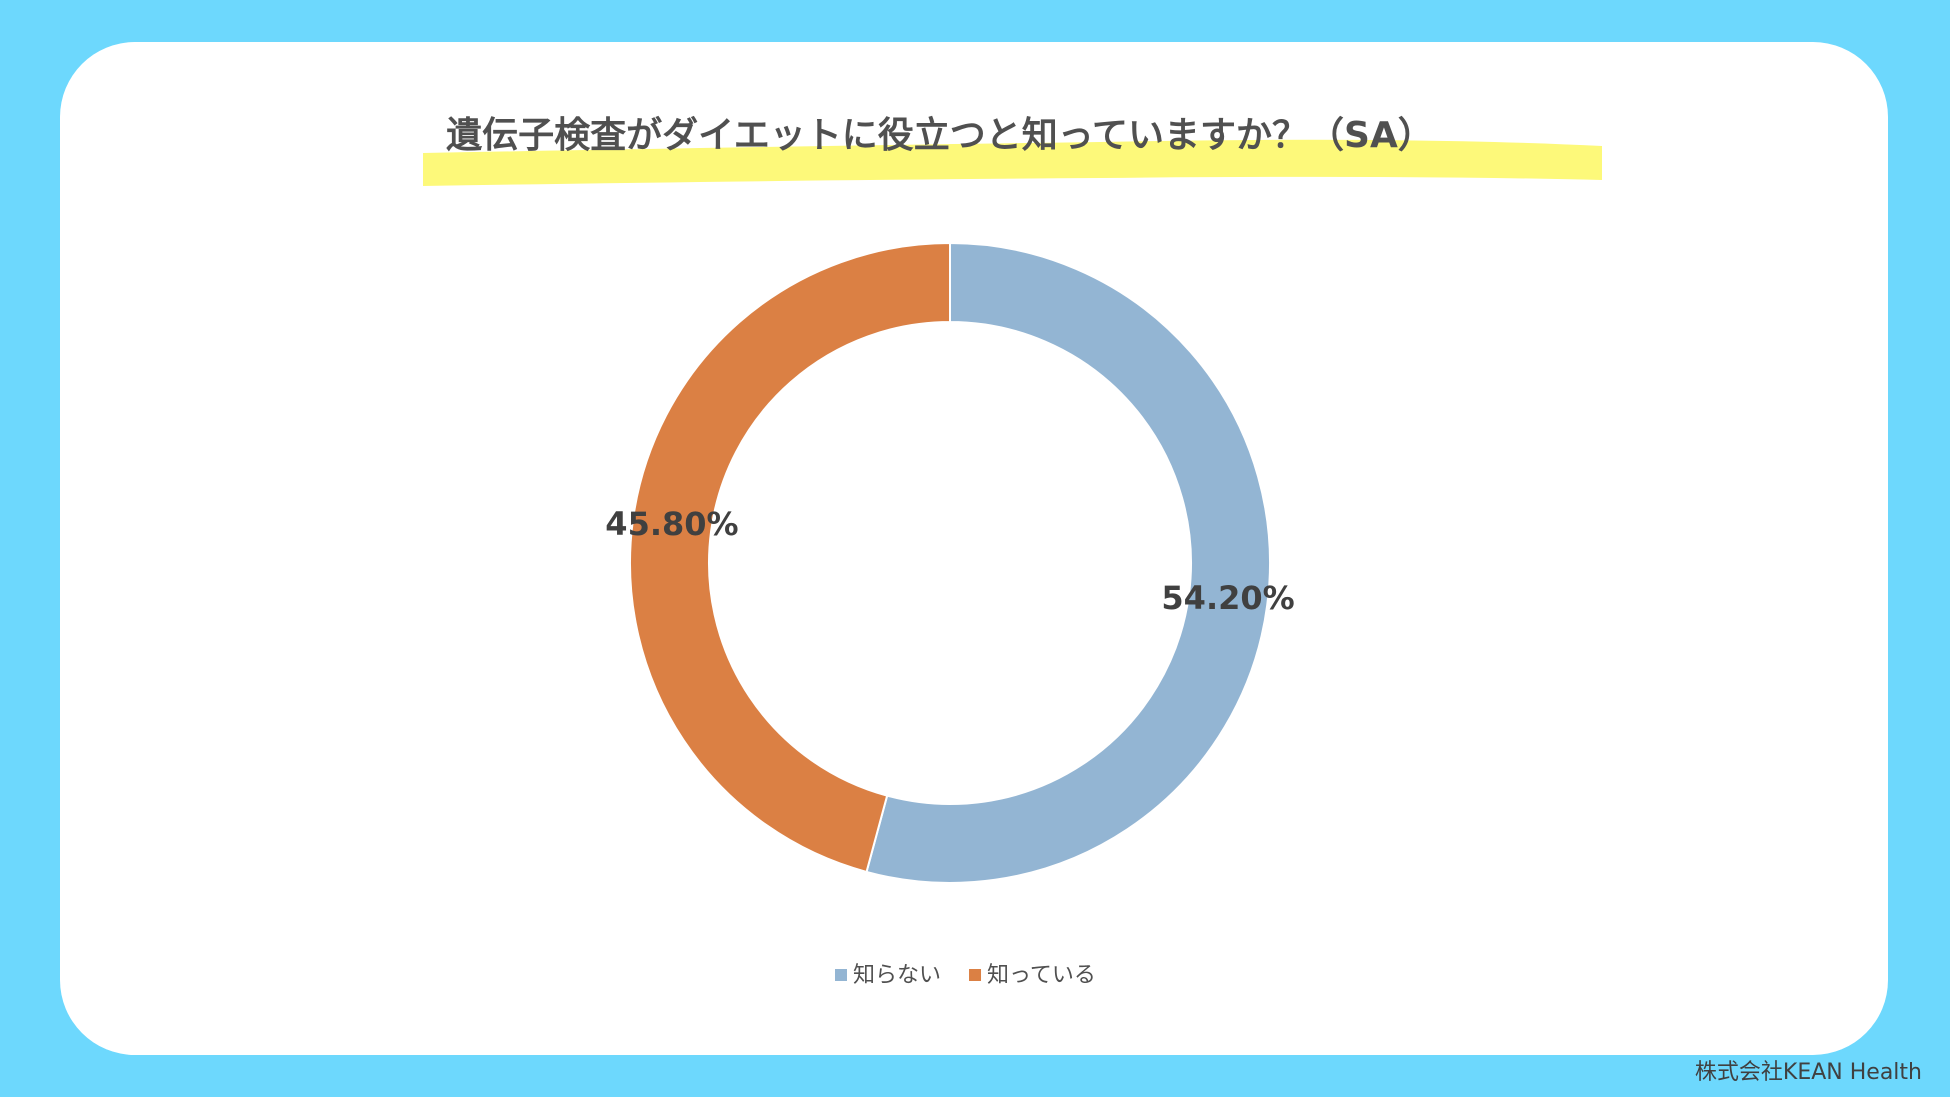 The height and width of the screenshot is (1097, 1950). What do you see at coordinates (1227, 598) in the screenshot?
I see `data-label: 54.20%` at bounding box center [1227, 598].